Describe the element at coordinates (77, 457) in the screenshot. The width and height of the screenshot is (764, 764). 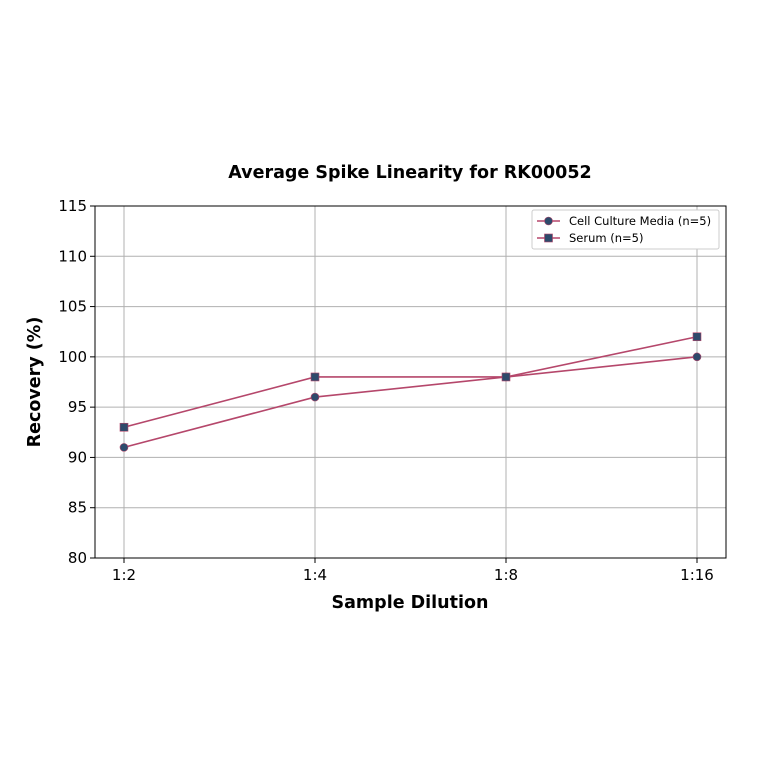
I see `y-tick-label: 90` at that location.